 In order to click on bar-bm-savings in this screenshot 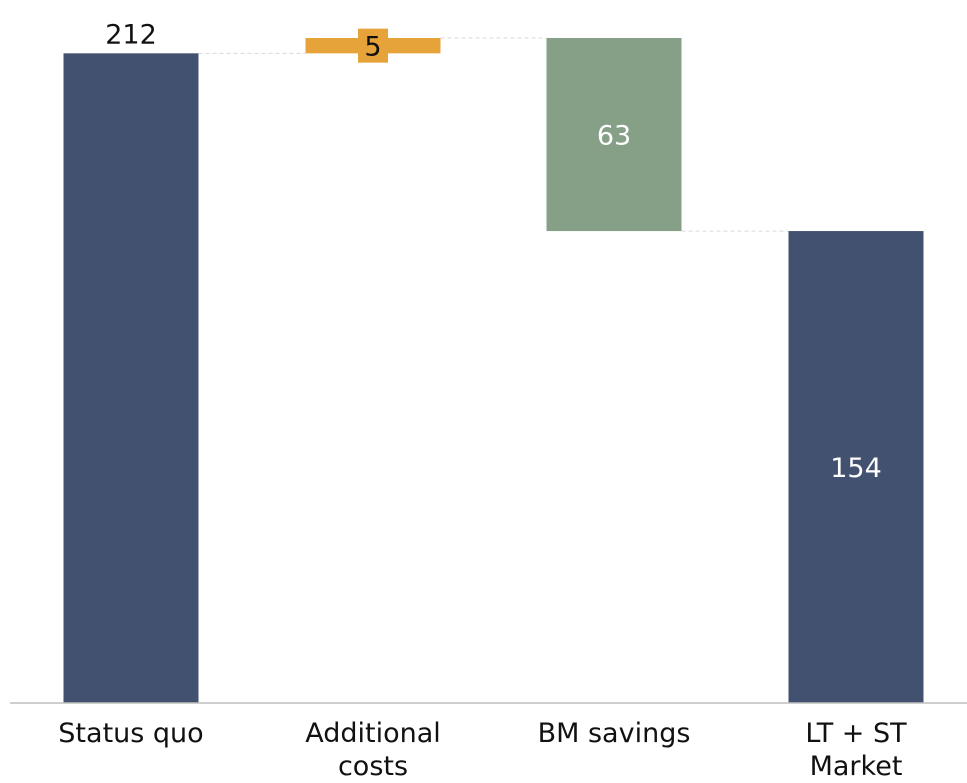, I will do `click(614, 135)`.